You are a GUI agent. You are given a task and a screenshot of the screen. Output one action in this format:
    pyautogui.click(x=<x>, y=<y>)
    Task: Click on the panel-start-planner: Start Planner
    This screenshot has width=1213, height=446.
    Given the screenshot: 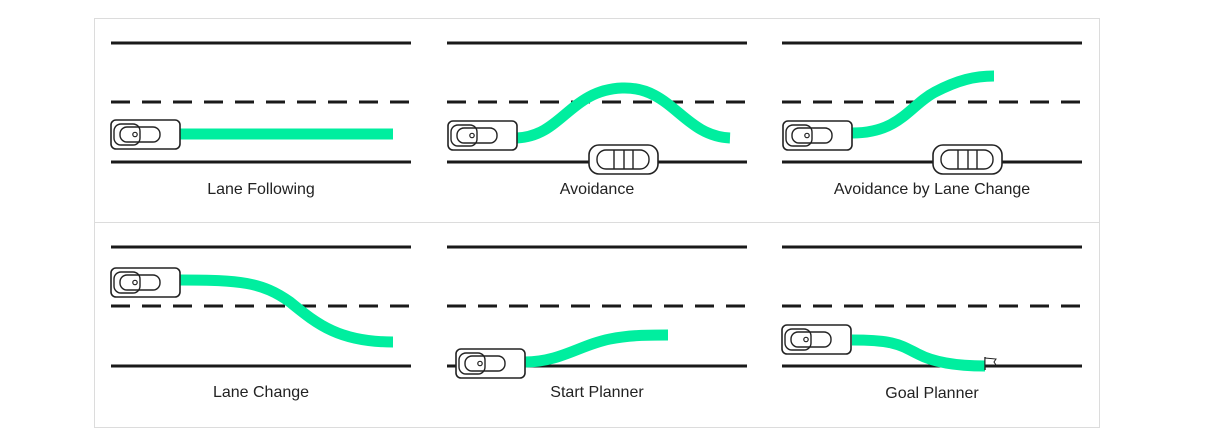 What is the action you would take?
    pyautogui.click(x=597, y=323)
    